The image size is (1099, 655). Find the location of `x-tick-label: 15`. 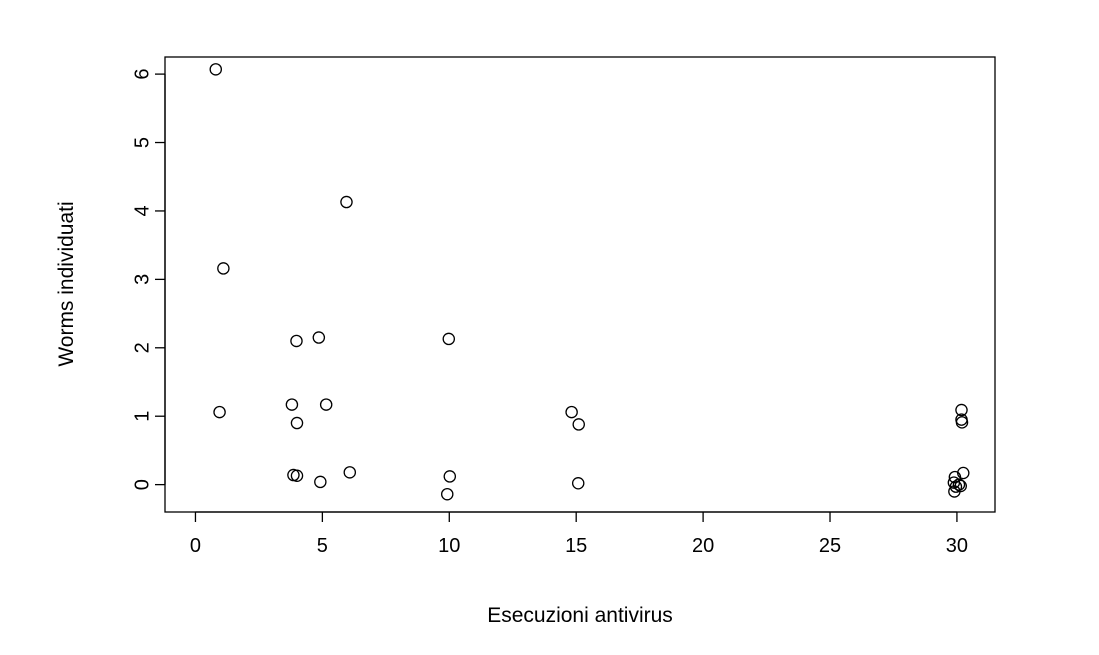

x-tick-label: 15 is located at coordinates (576, 546).